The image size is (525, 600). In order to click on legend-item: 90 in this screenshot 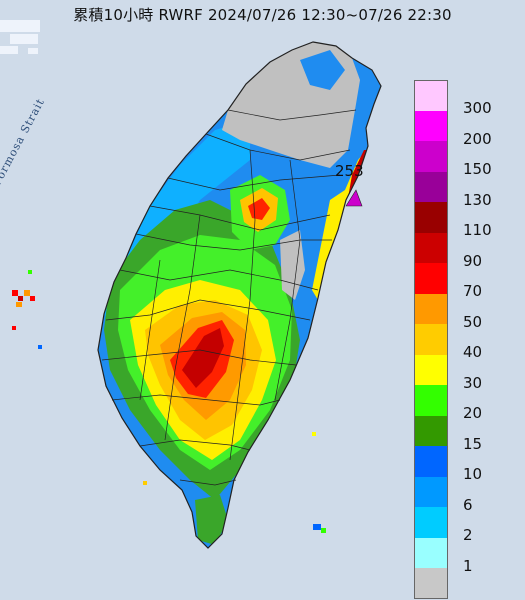, I will do `click(462, 251)`.